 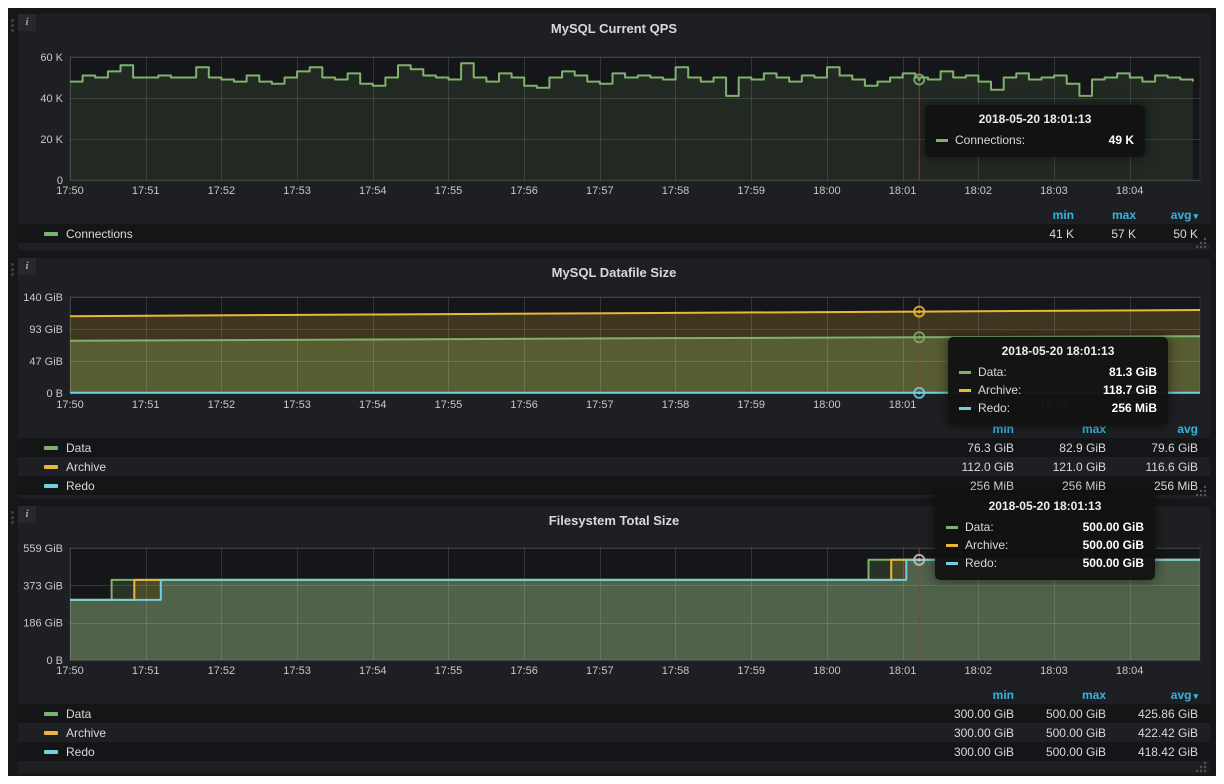 What do you see at coordinates (1058, 408) in the screenshot?
I see `tooltip-series-row: Redo: 256 MiB` at bounding box center [1058, 408].